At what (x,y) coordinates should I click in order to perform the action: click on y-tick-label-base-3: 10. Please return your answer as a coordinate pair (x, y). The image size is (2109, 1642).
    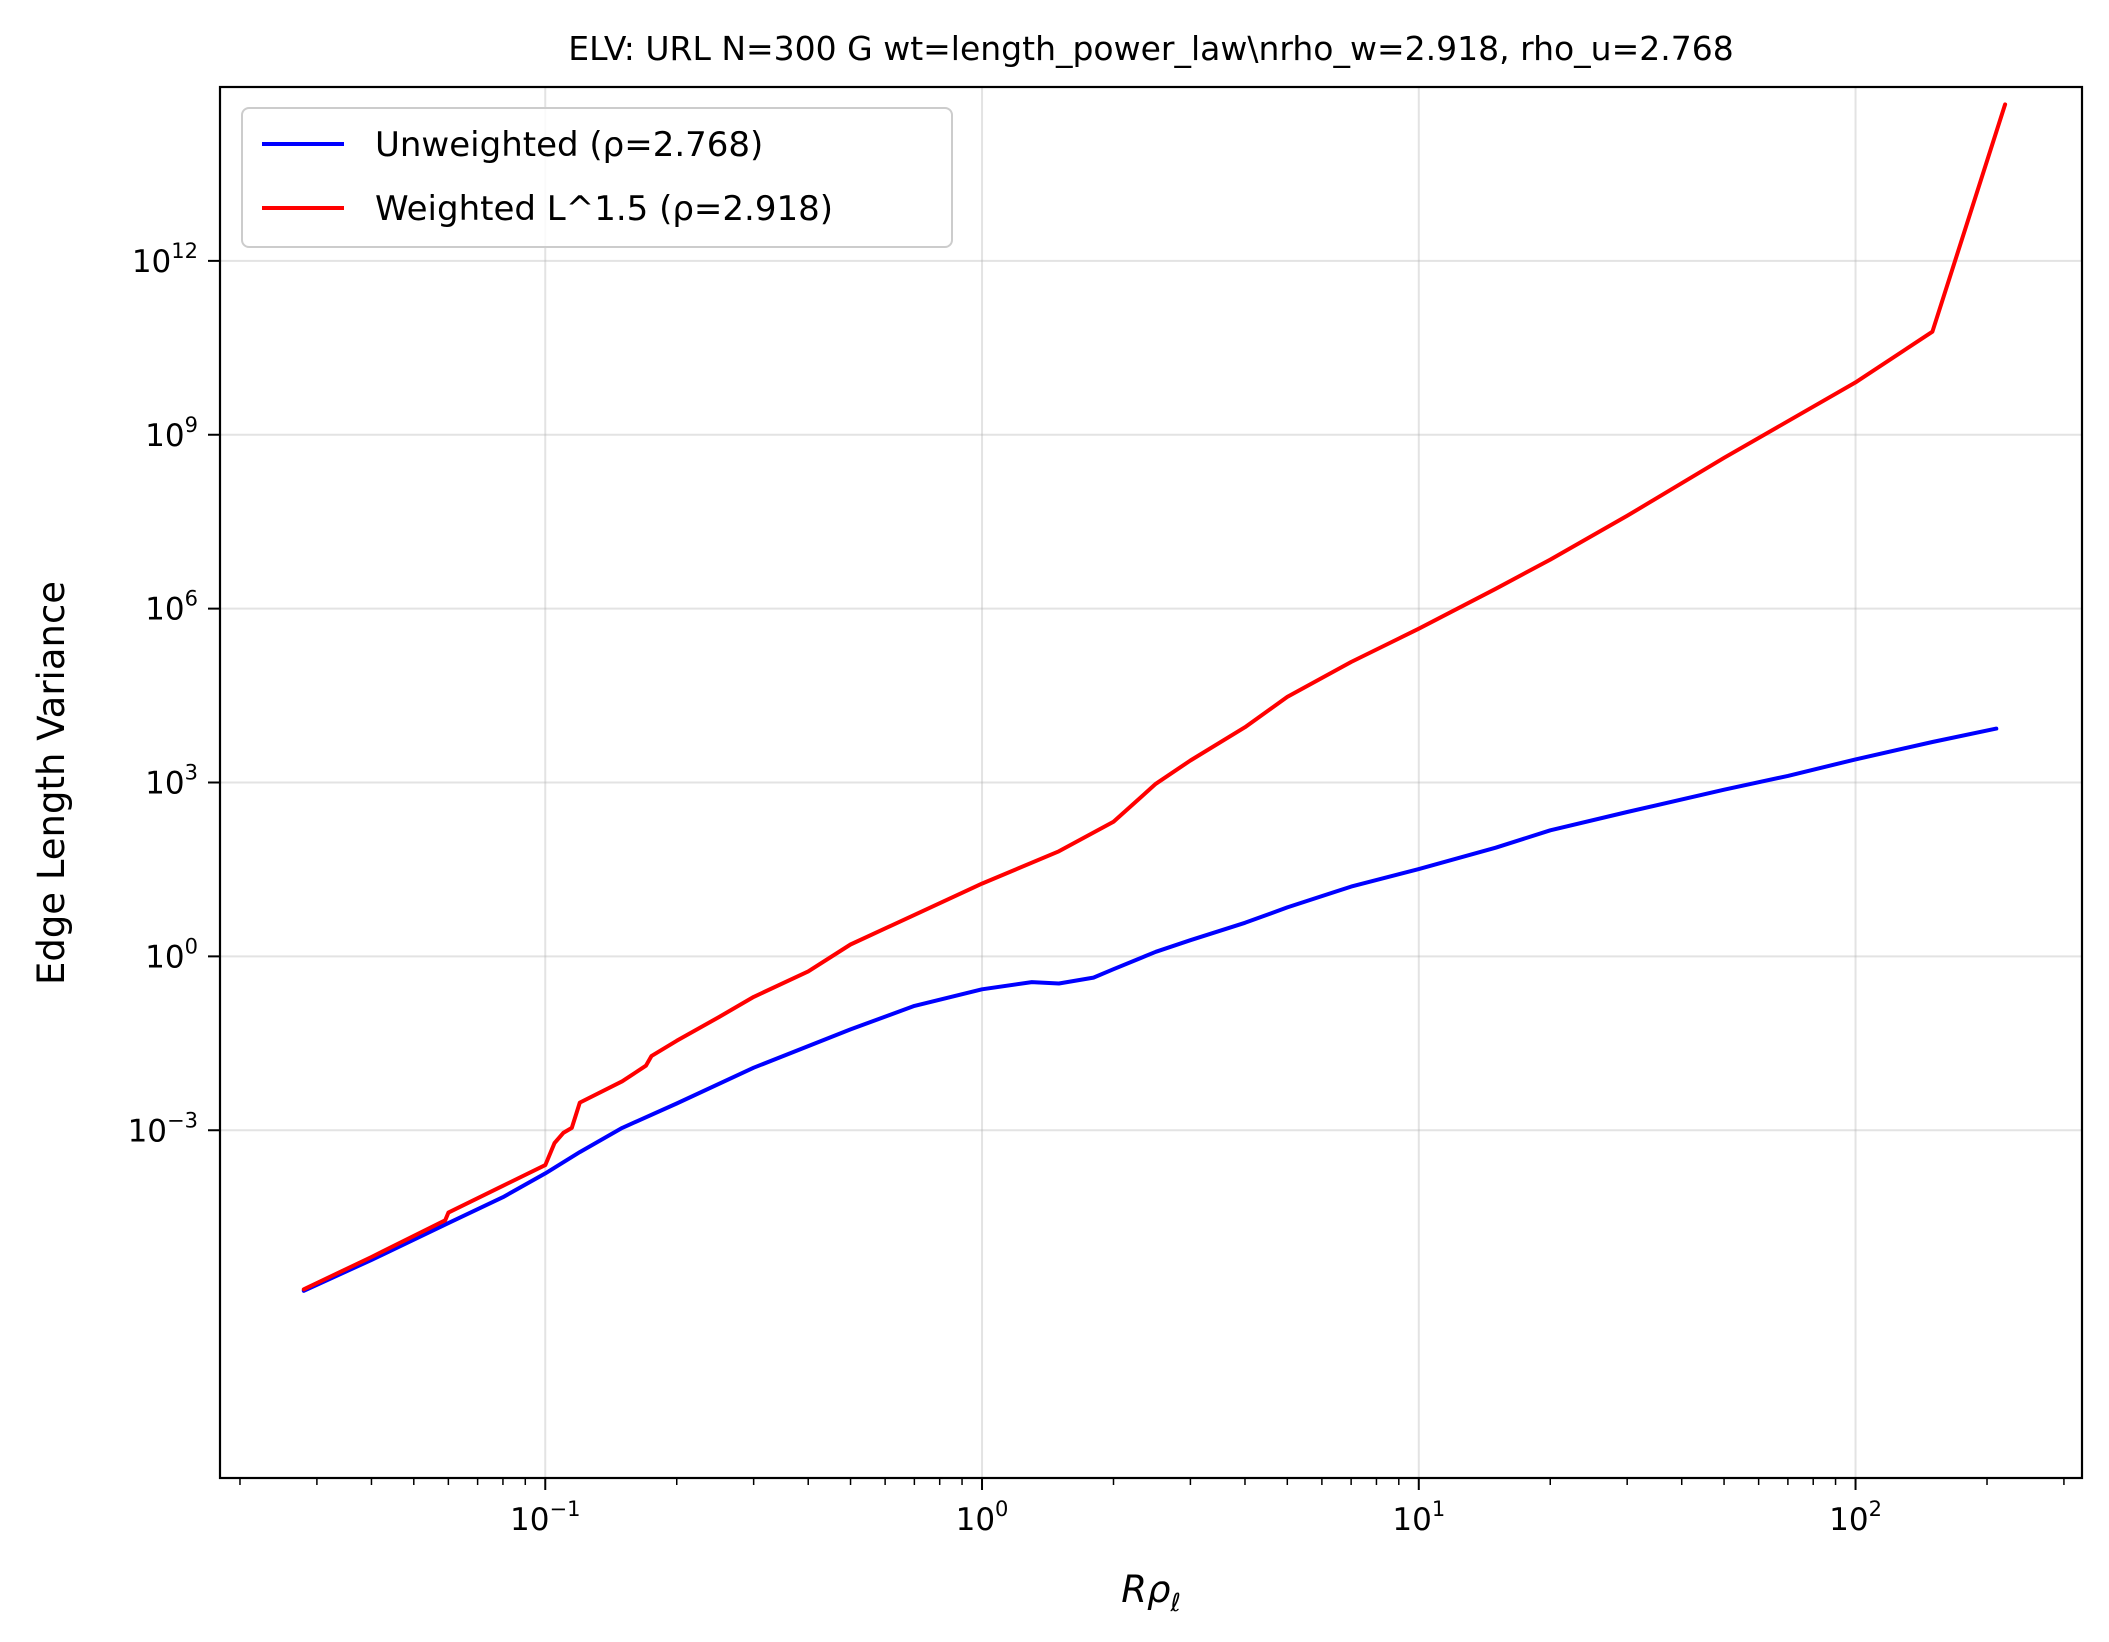
    Looking at the image, I should click on (164, 610).